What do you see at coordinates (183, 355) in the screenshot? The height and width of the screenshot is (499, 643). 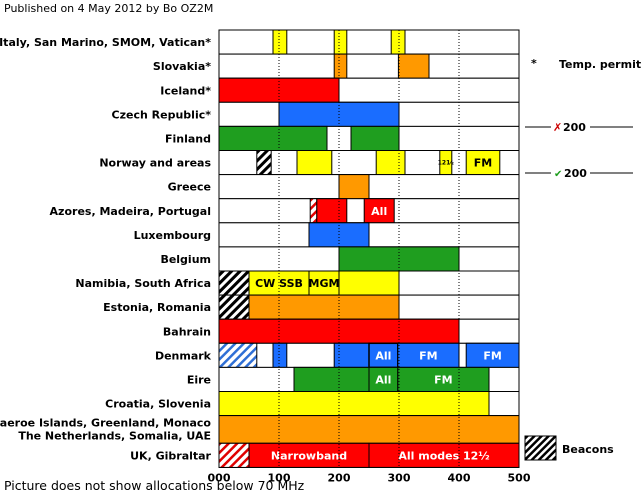 I see `row-label: Denmark` at bounding box center [183, 355].